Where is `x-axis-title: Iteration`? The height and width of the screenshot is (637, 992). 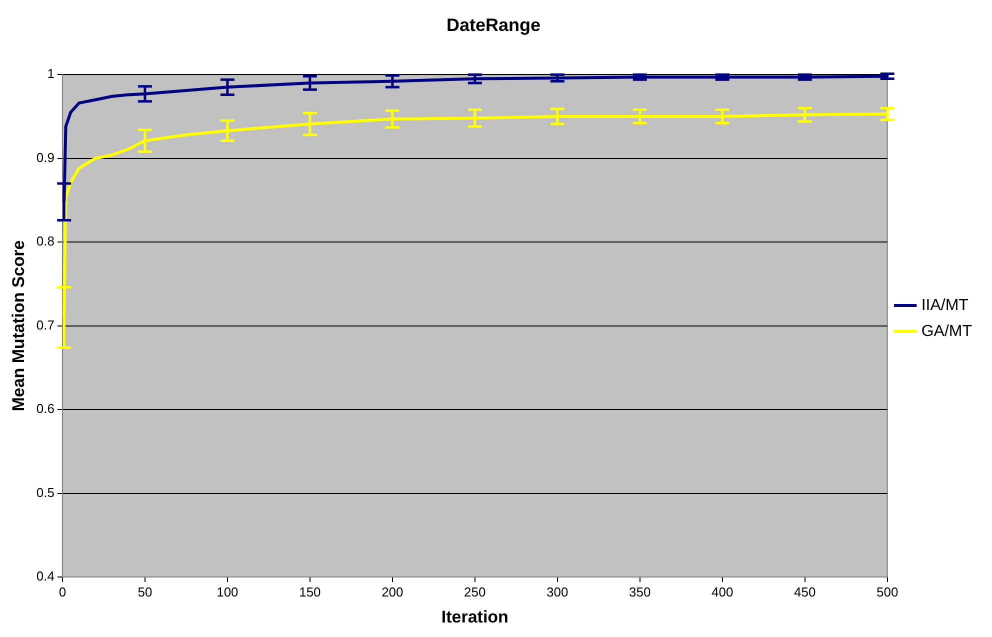
x-axis-title: Iteration is located at coordinates (474, 616).